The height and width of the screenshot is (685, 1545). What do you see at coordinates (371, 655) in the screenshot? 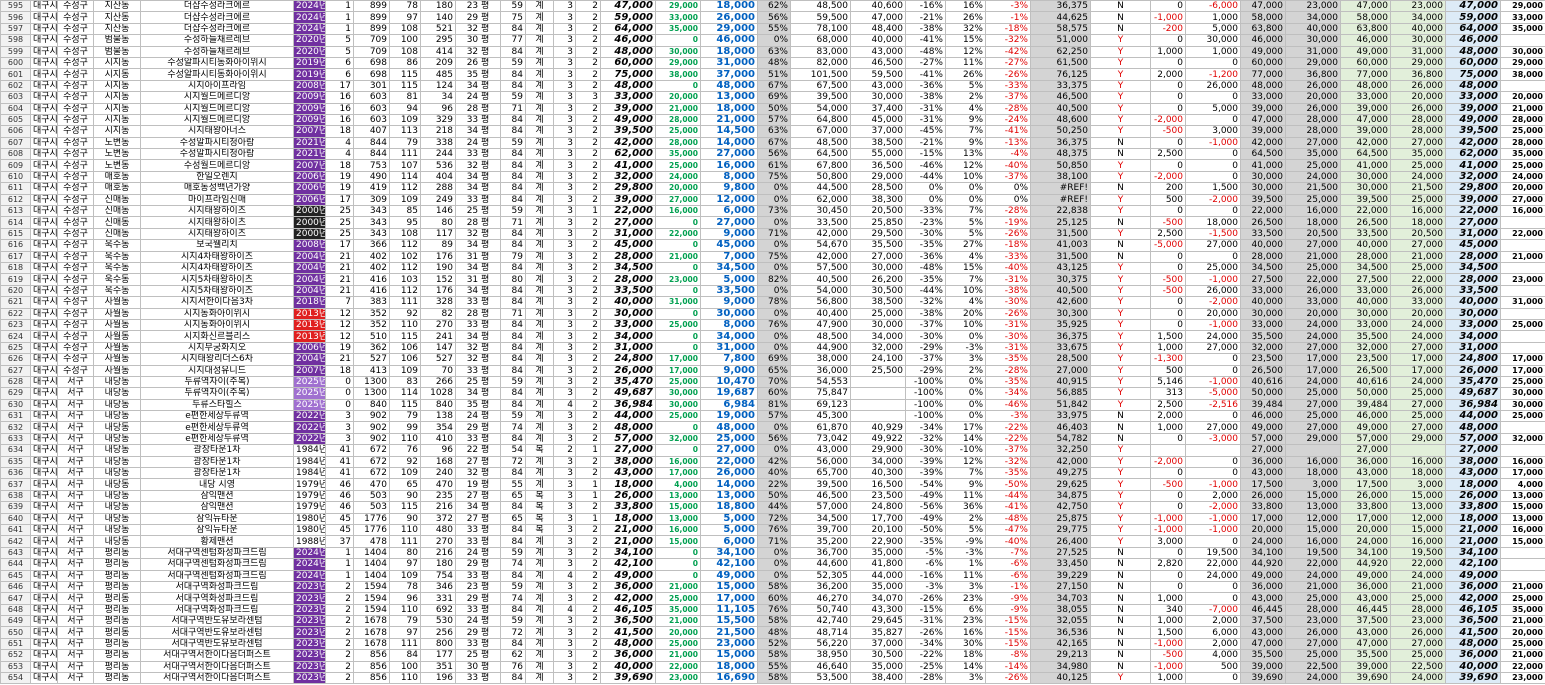
I see `cell: 856` at bounding box center [371, 655].